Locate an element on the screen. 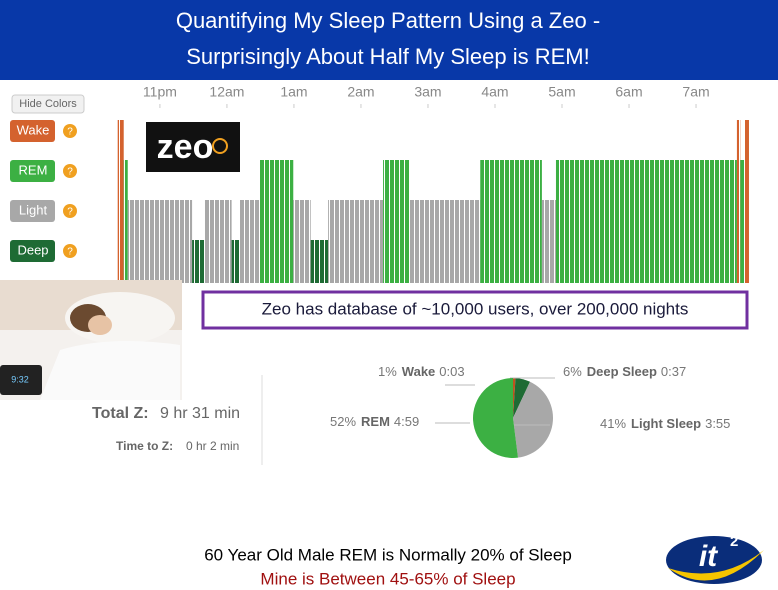 The width and height of the screenshot is (778, 590). svg-text: 9:32 is located at coordinates (20, 379).